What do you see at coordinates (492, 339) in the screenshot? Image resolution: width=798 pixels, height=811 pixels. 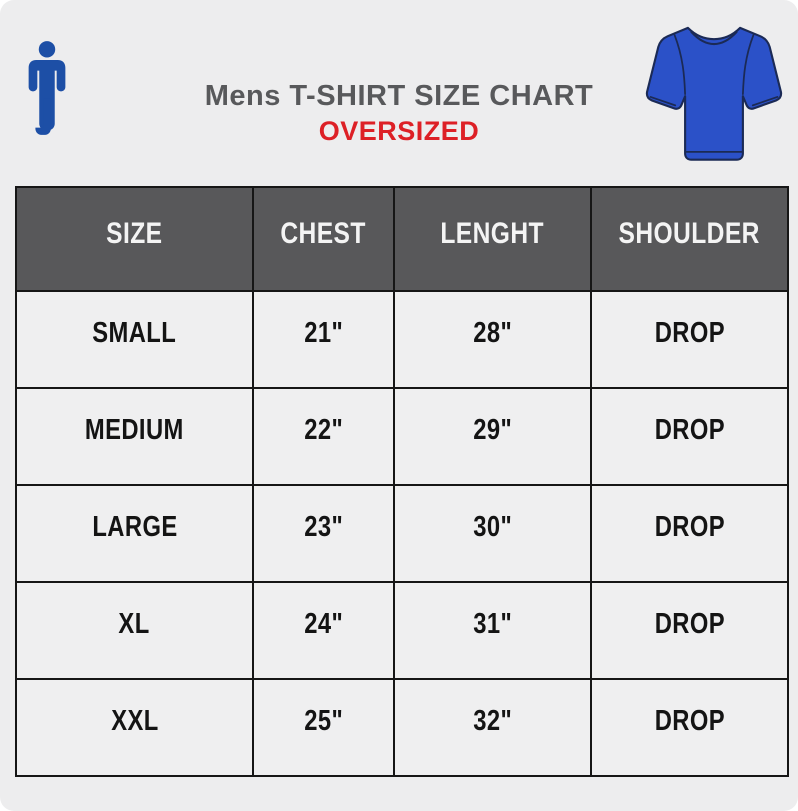 I see `table-cell: 28"` at bounding box center [492, 339].